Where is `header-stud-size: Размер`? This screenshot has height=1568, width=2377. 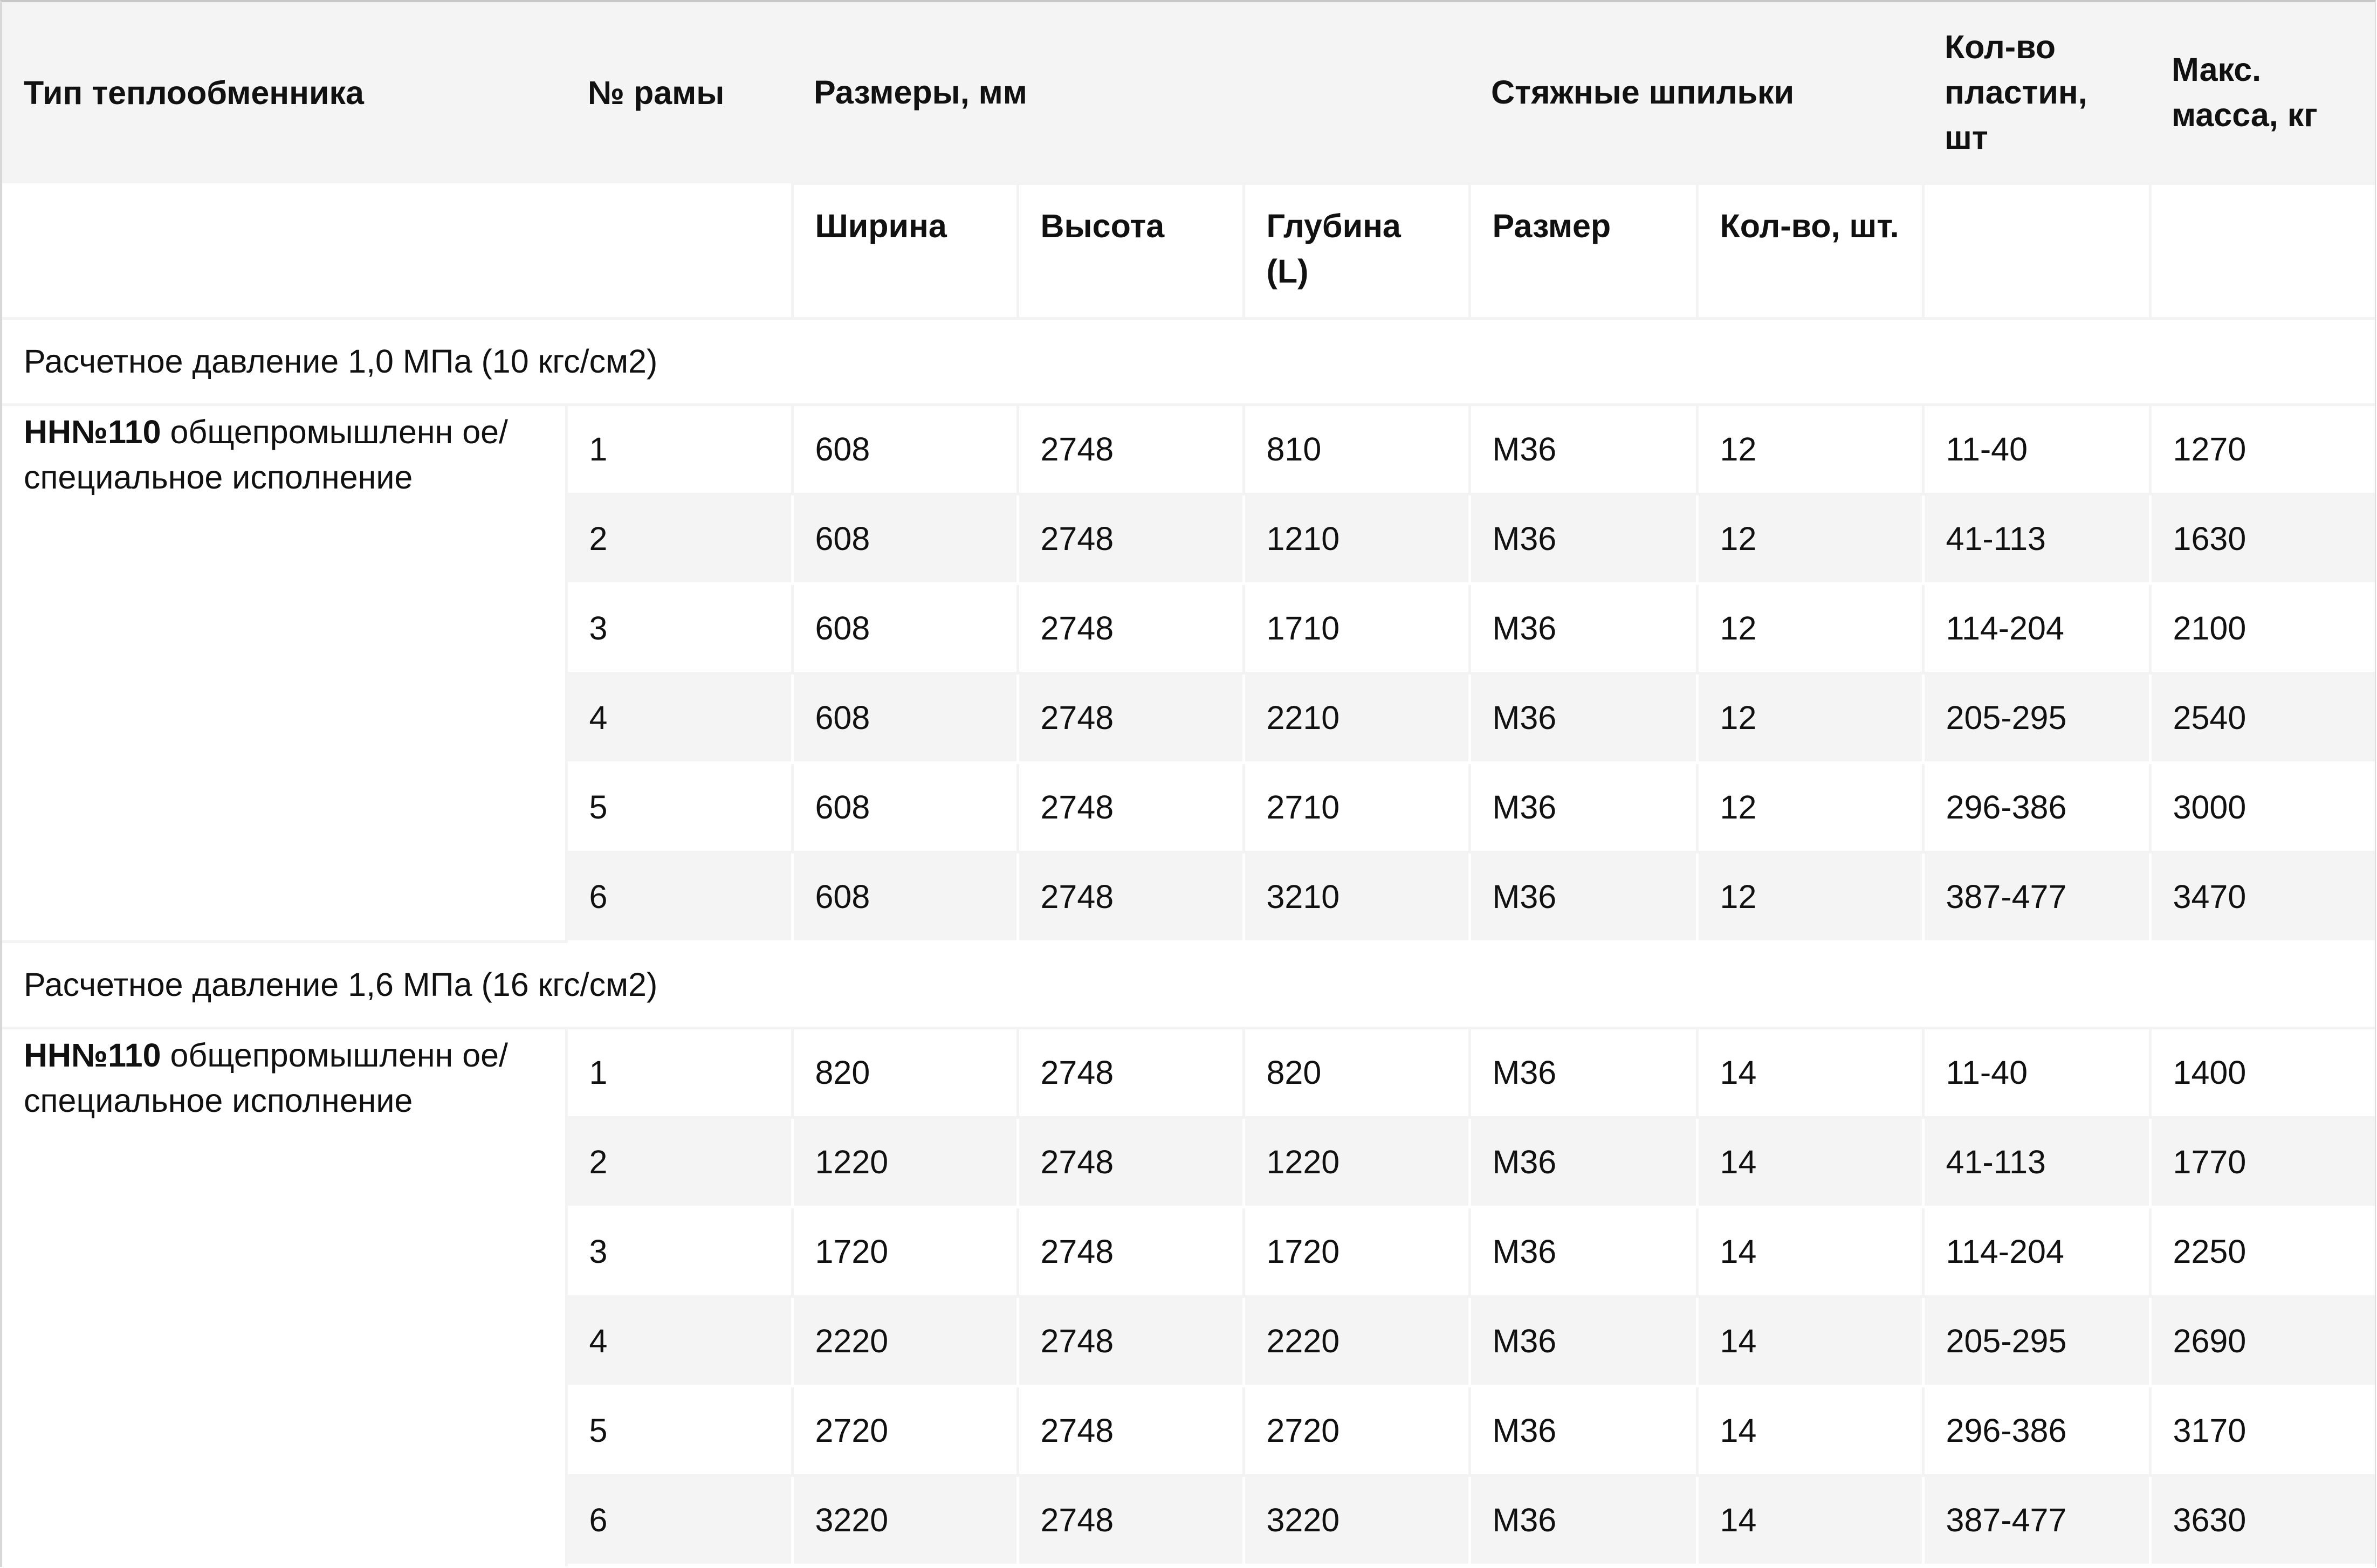 header-stud-size: Размер is located at coordinates (1583, 251).